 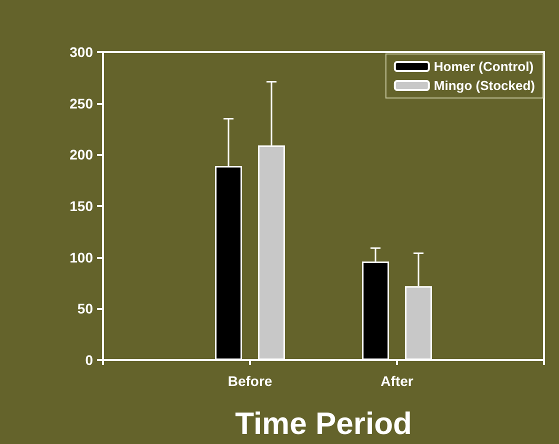 I want to click on legend-label: Mingo (Stocked), so click(x=485, y=85).